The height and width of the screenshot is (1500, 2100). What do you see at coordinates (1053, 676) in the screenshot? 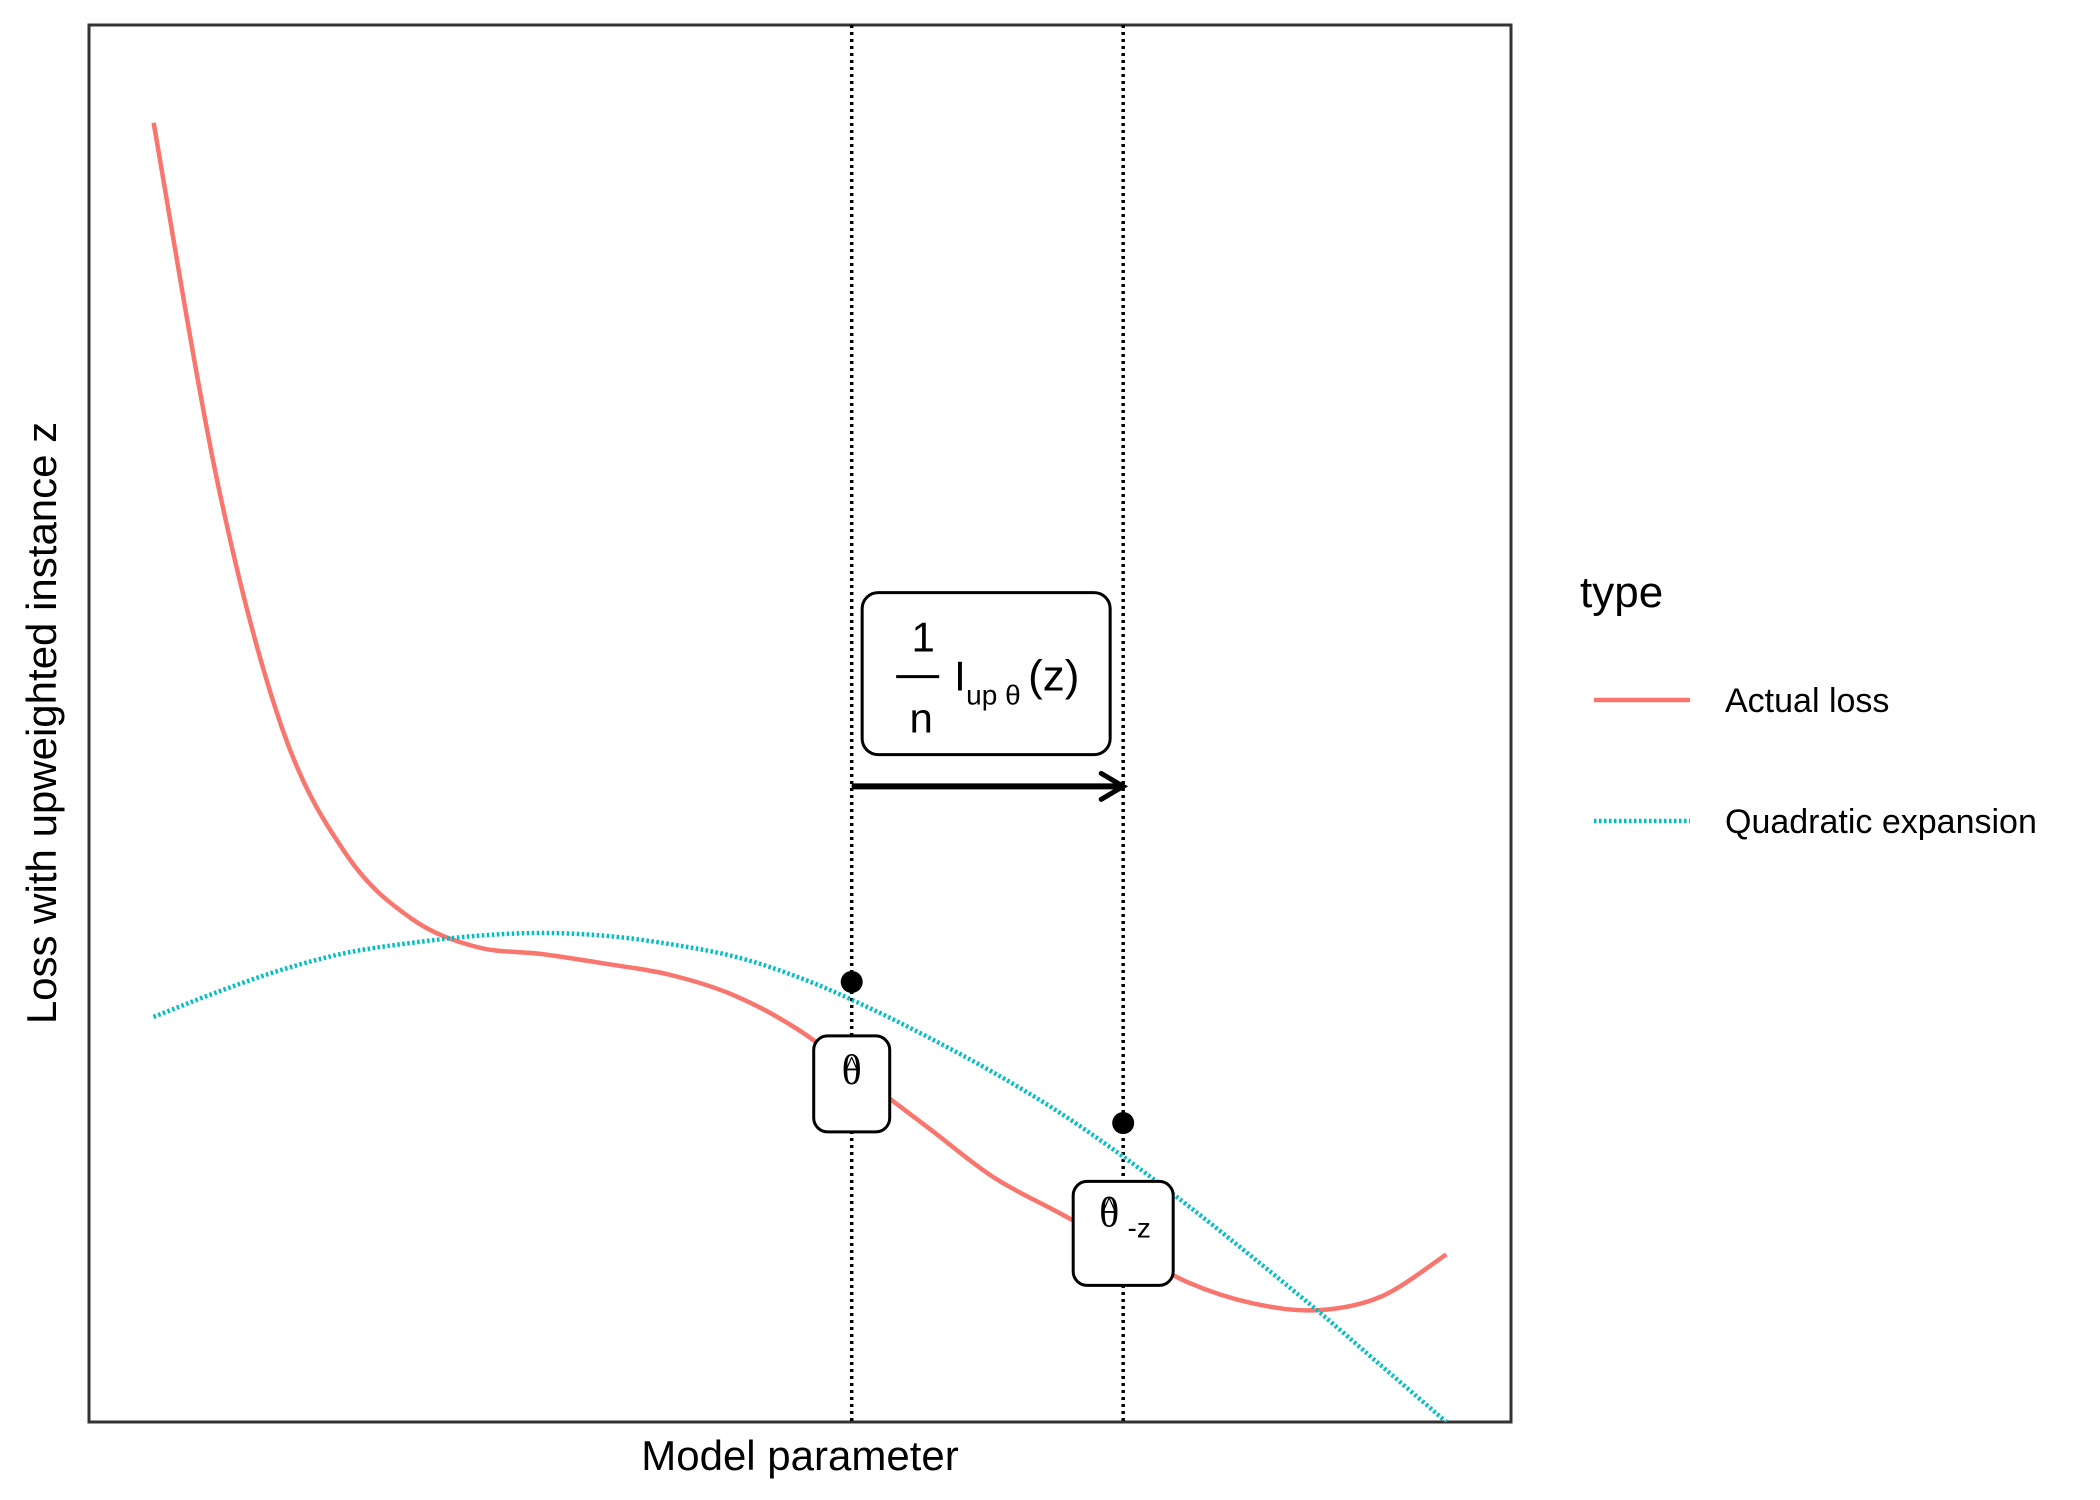
I see `shift-label-argument: (z)` at bounding box center [1053, 676].